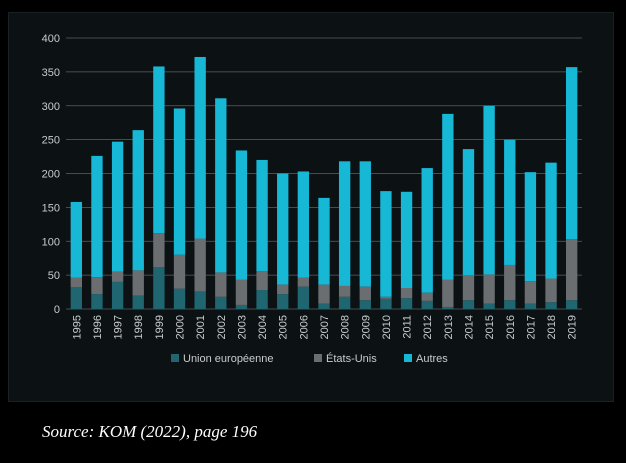  Describe the element at coordinates (325, 327) in the screenshot. I see `x-tick-label: 2007` at that location.